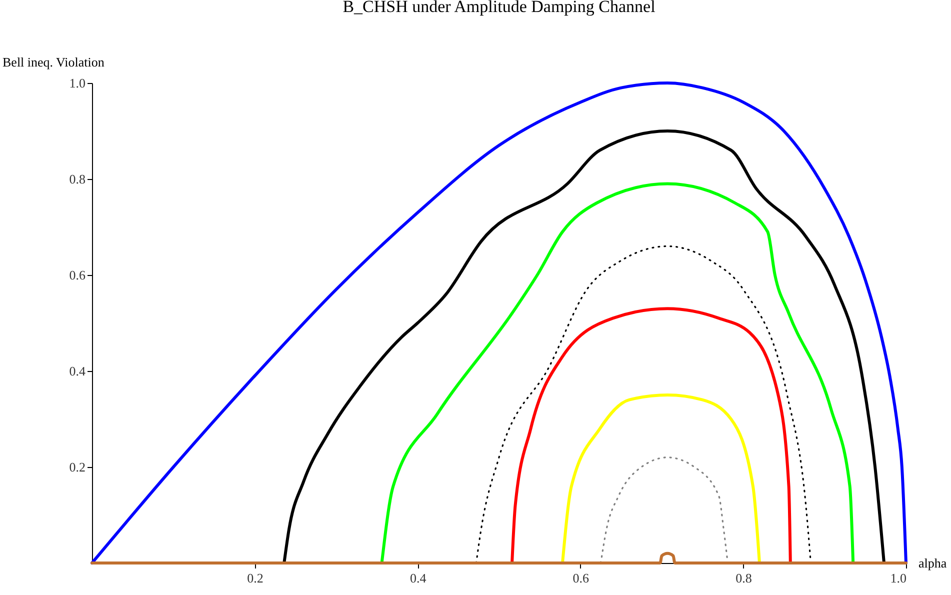 The height and width of the screenshot is (595, 951). I want to click on x-tick-label: 0.8, so click(744, 578).